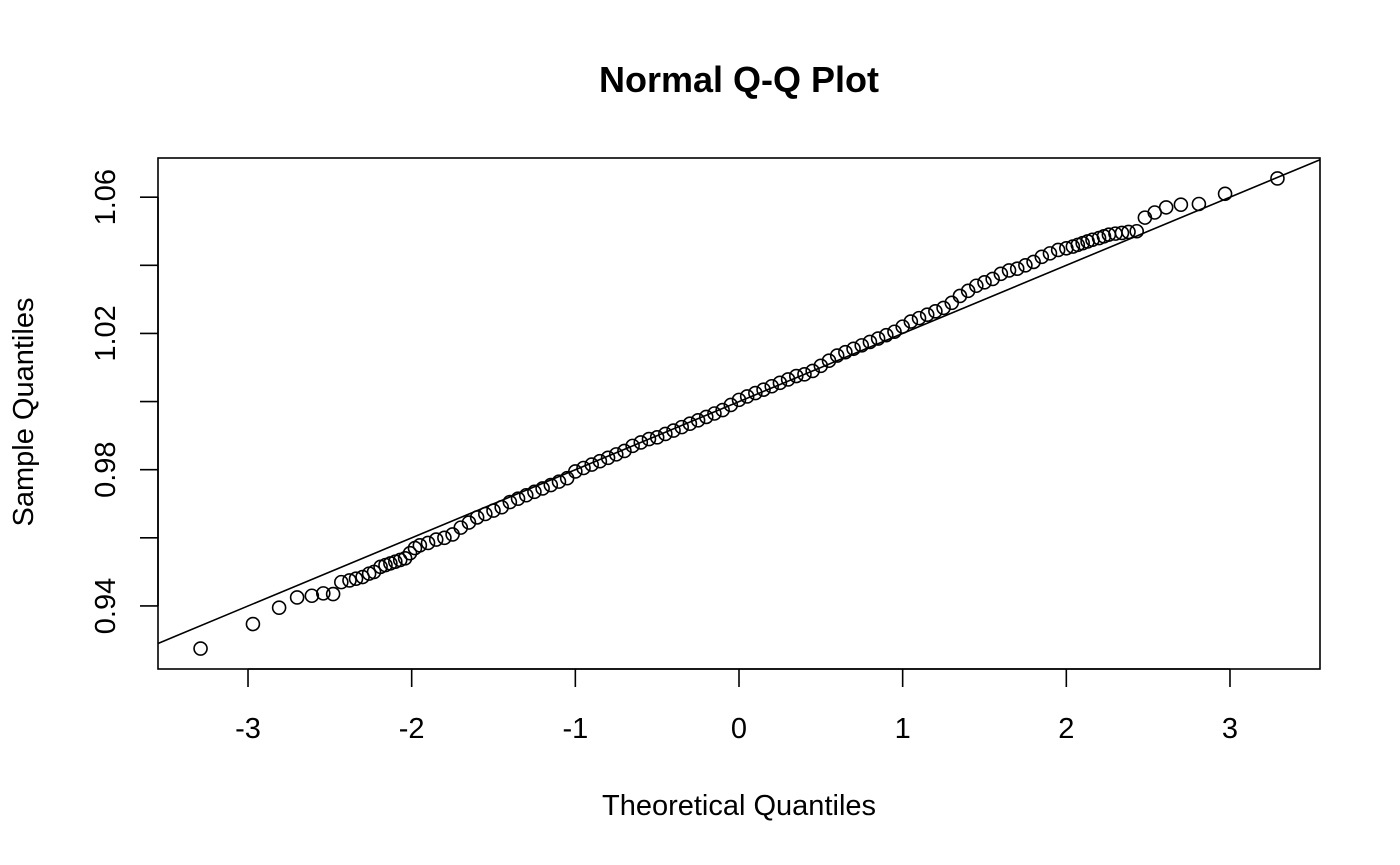 The height and width of the screenshot is (865, 1400). I want to click on x-tick-label: -1, so click(575, 729).